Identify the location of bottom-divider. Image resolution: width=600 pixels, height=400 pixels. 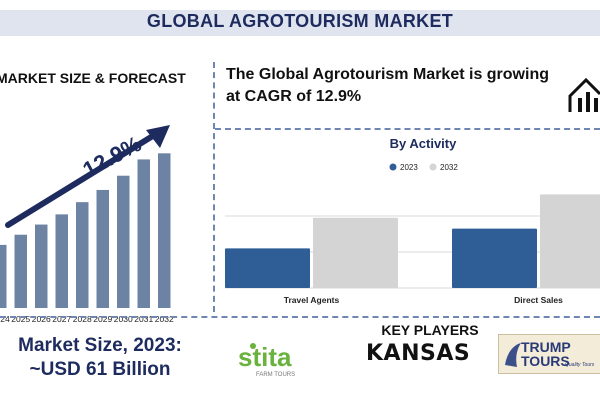
(300, 317).